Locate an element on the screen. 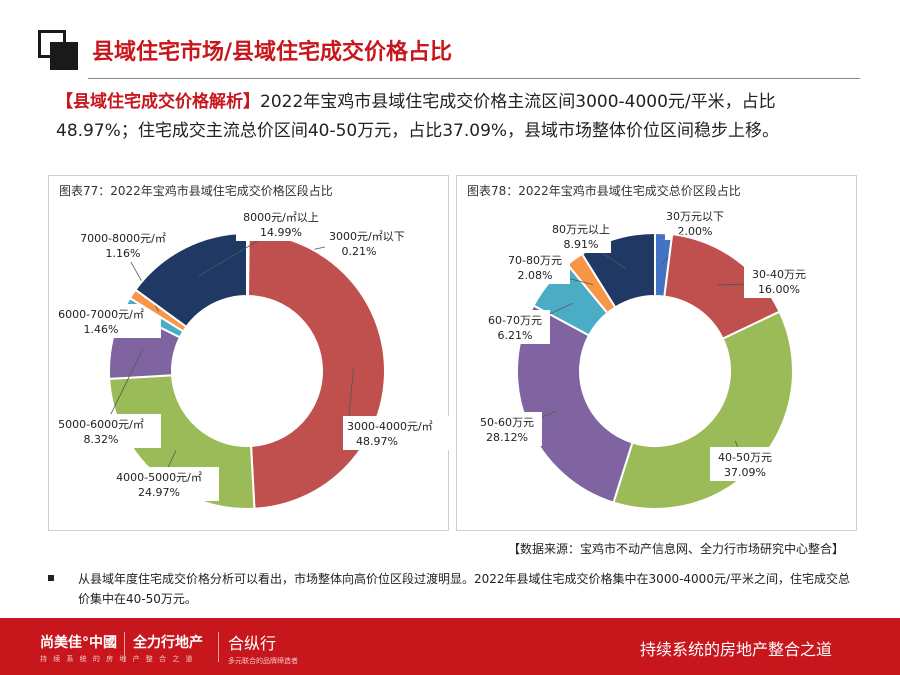  slice-label: 70-80万元 is located at coordinates (535, 260).